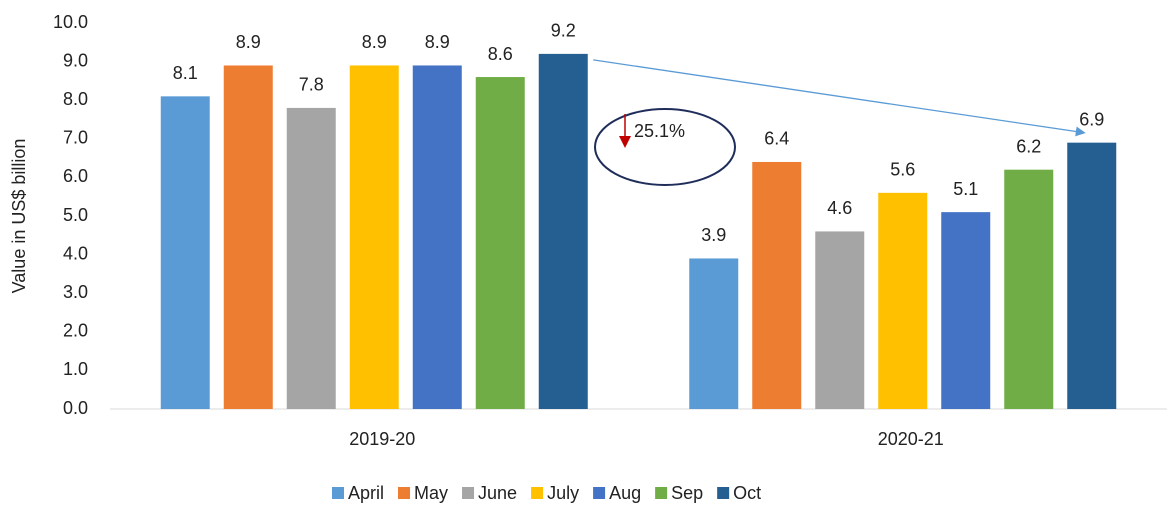 Image resolution: width=1167 pixels, height=505 pixels. What do you see at coordinates (75, 253) in the screenshot?
I see `y-tick-label: 4.0` at bounding box center [75, 253].